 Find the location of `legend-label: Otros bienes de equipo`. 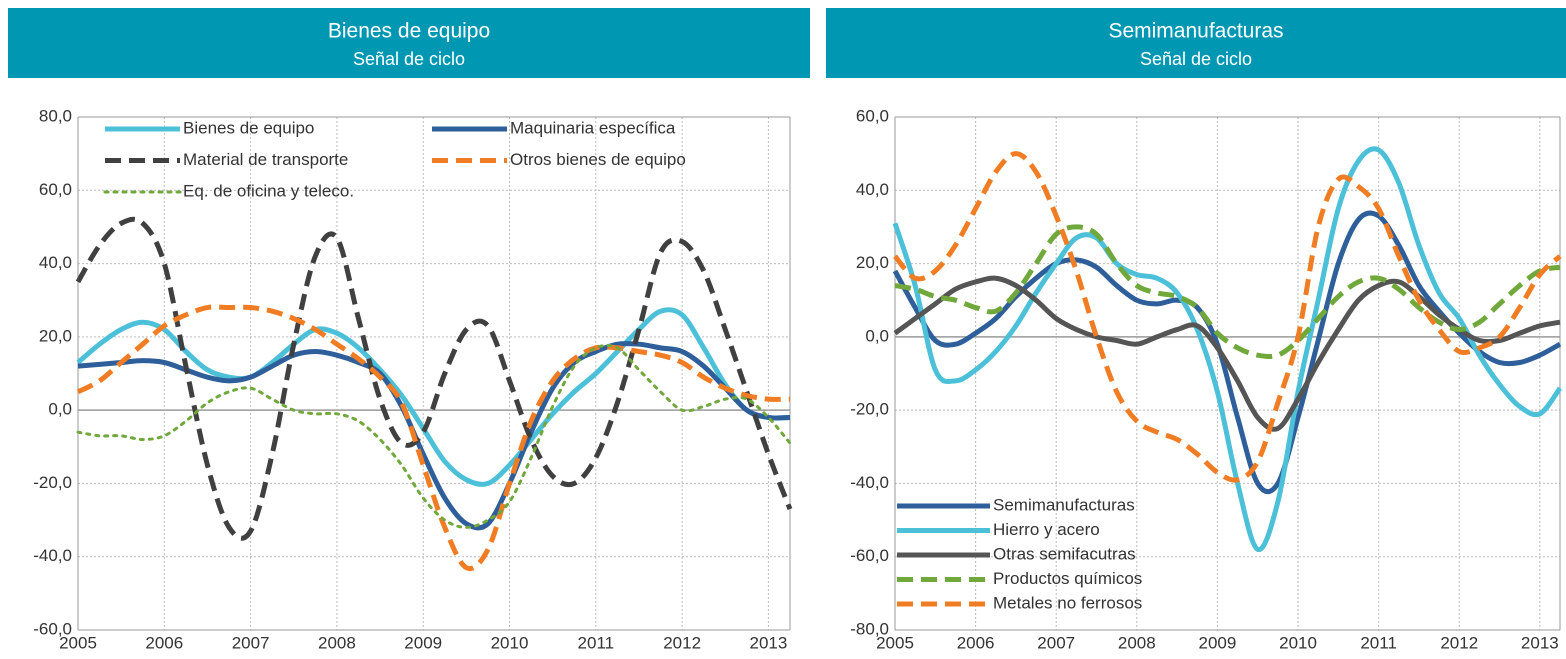

legend-label: Otros bienes de equipo is located at coordinates (598, 159).